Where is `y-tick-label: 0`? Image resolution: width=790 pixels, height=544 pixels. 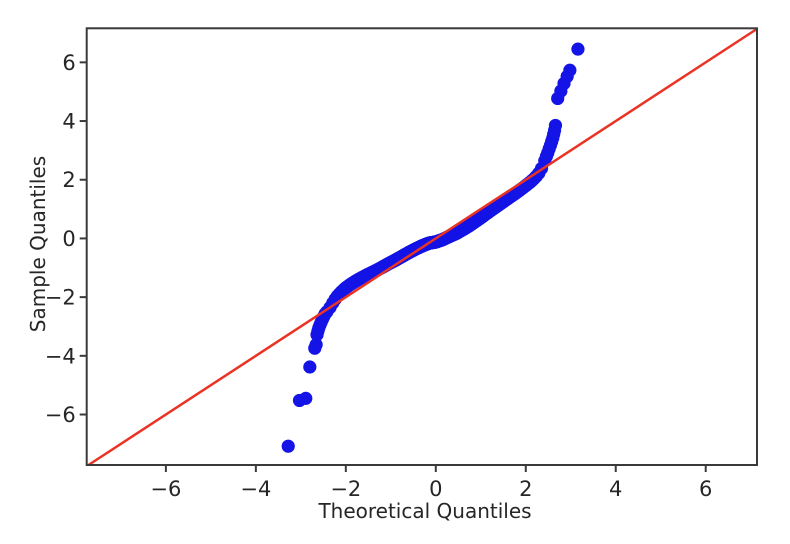
y-tick-label: 0 is located at coordinates (68, 239).